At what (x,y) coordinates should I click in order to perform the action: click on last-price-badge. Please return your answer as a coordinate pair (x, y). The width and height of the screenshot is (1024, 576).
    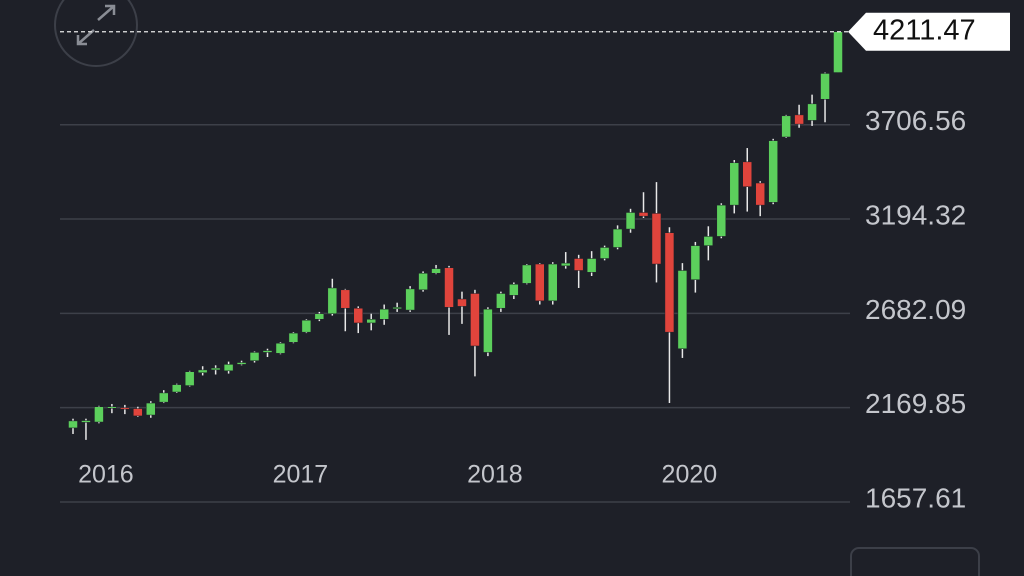
    Looking at the image, I should click on (929, 31).